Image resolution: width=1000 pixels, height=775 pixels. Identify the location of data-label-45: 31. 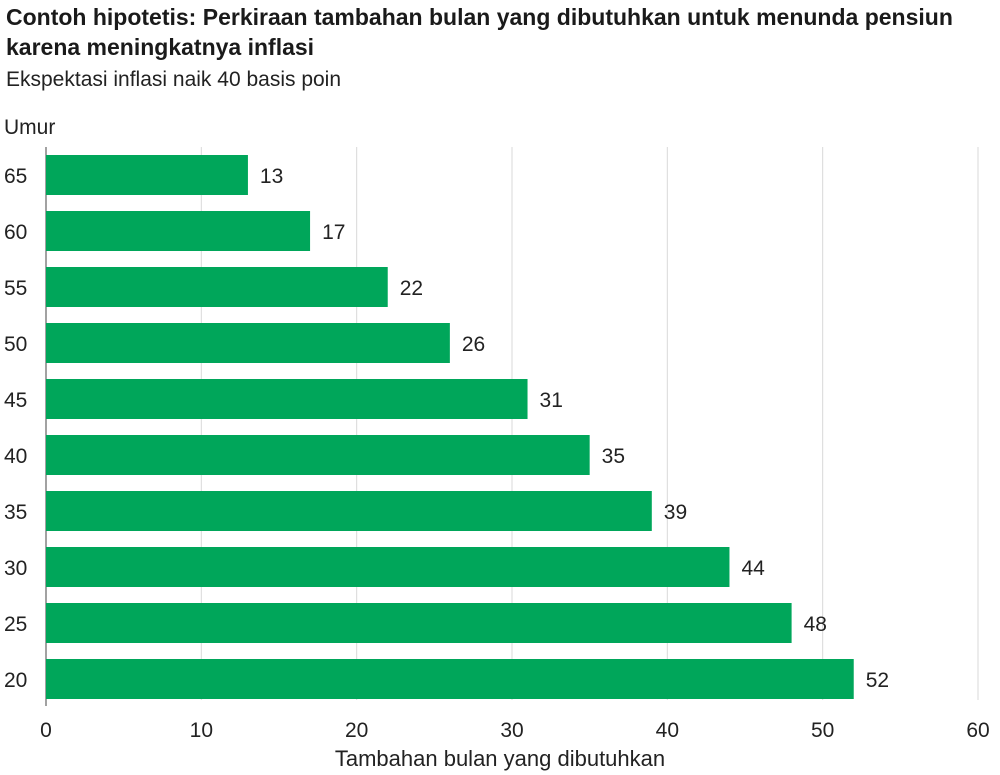
(551, 400).